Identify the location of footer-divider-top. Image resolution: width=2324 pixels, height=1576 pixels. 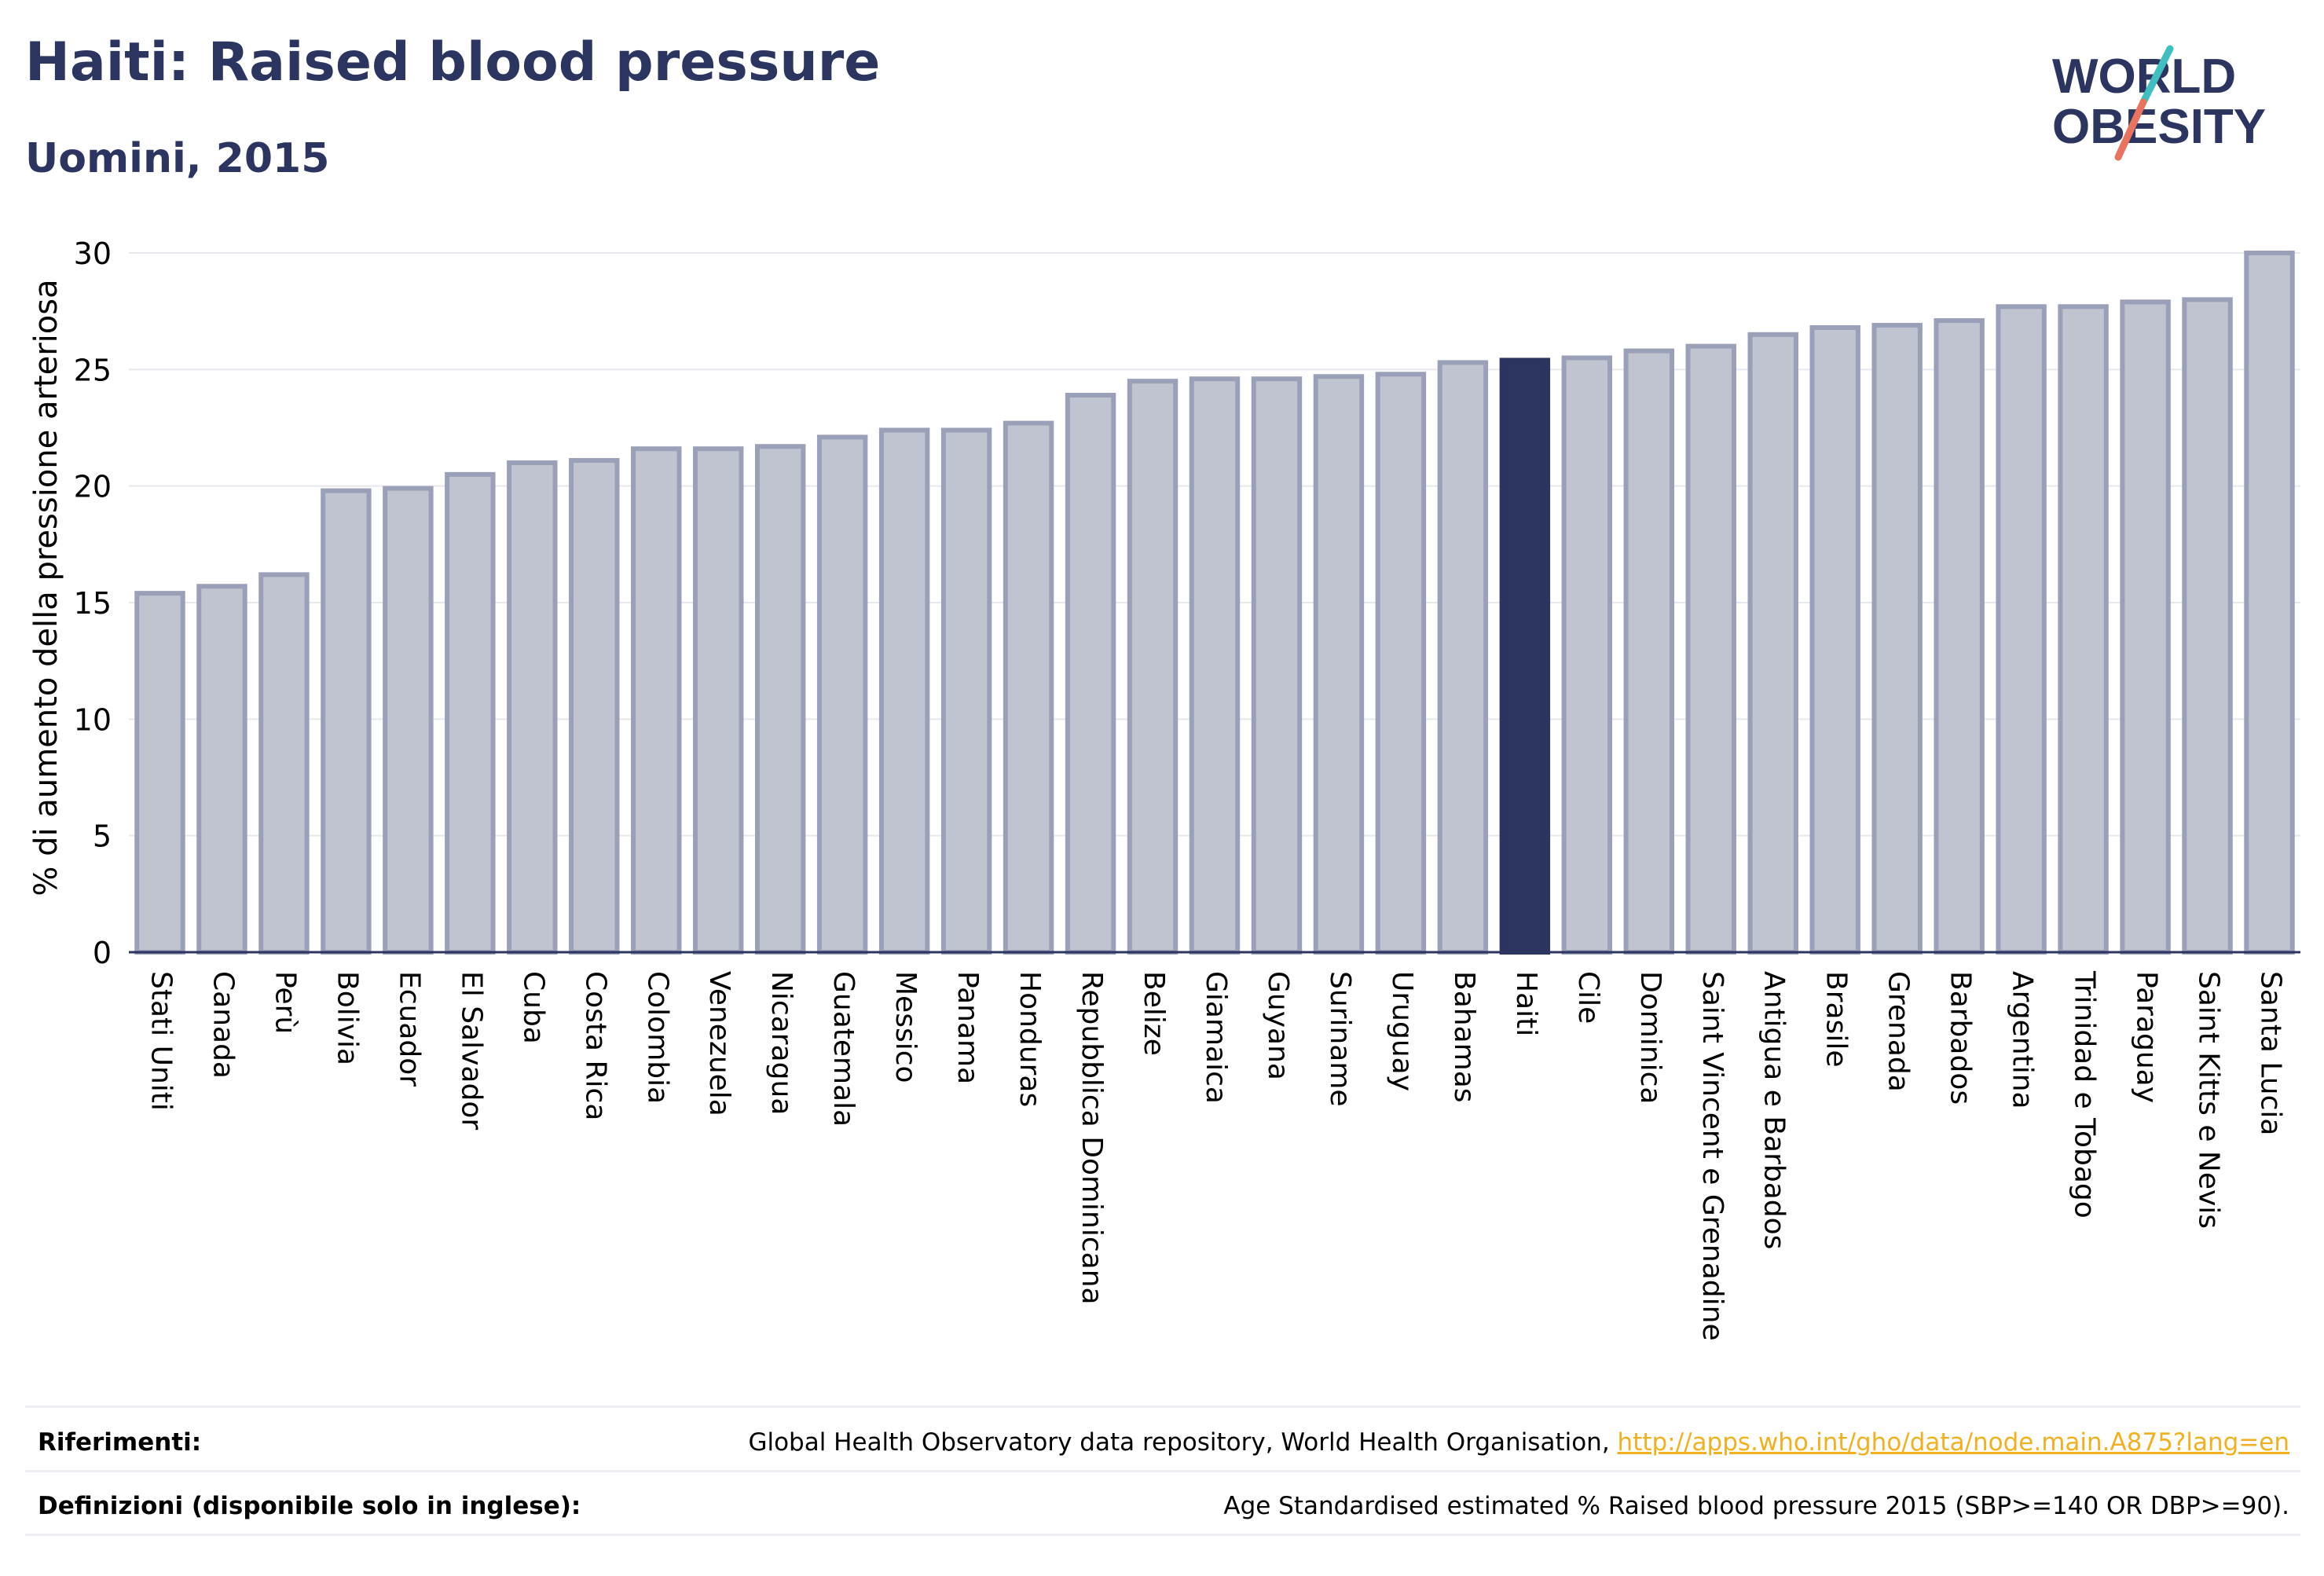
(1162, 1407).